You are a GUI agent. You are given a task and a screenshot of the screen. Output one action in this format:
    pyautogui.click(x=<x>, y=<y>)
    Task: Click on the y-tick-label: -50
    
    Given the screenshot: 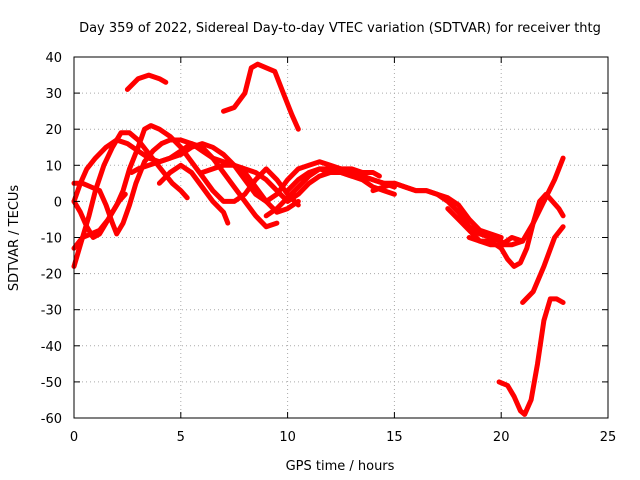 What is the action you would take?
    pyautogui.click(x=51, y=383)
    